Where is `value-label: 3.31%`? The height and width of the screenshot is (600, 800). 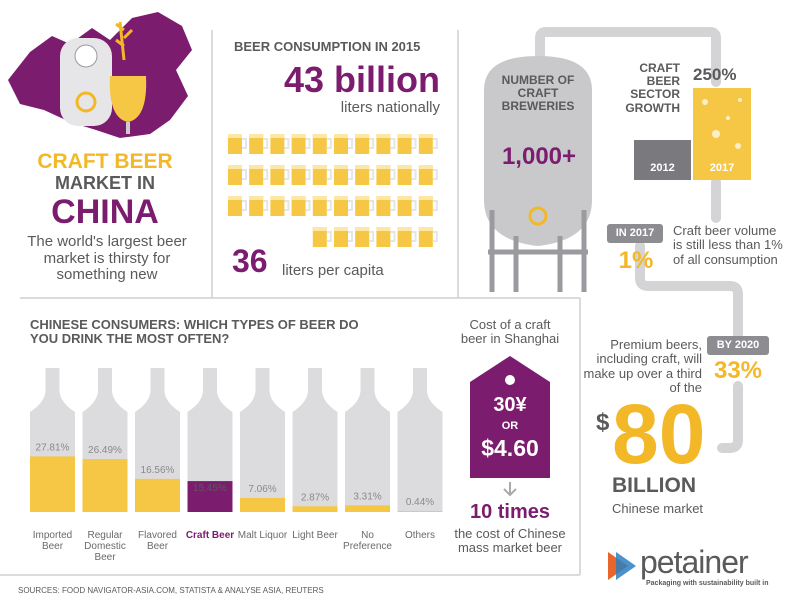 value-label: 3.31% is located at coordinates (367, 496).